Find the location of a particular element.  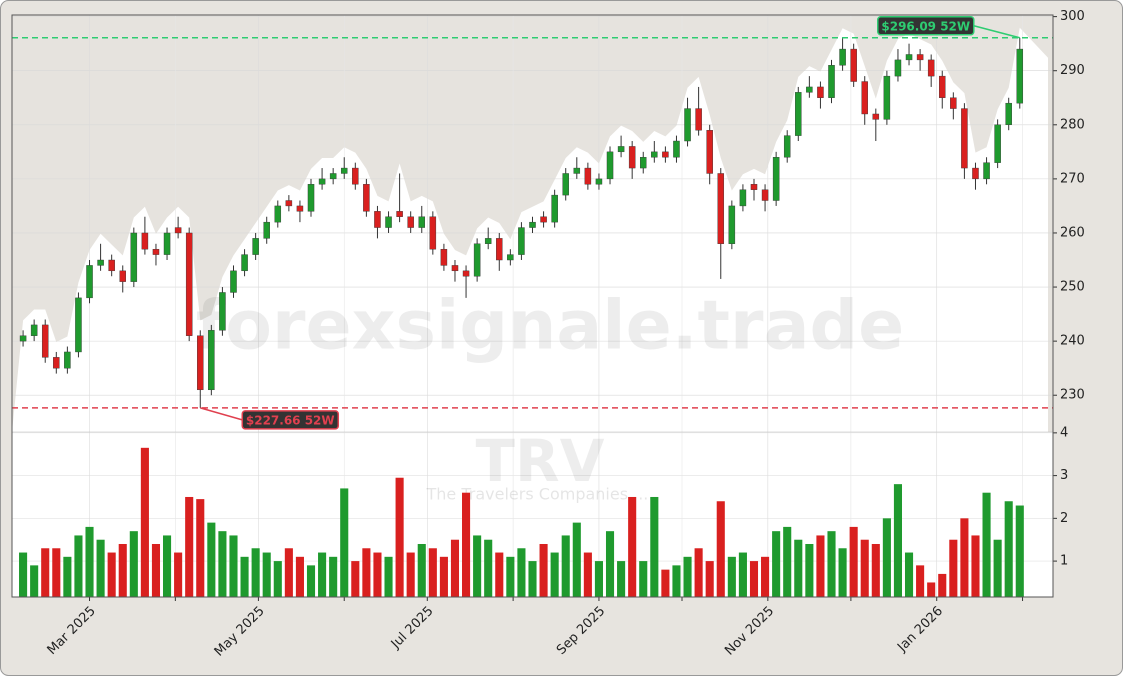

y-tick-label: 290 is located at coordinates (1072, 70).